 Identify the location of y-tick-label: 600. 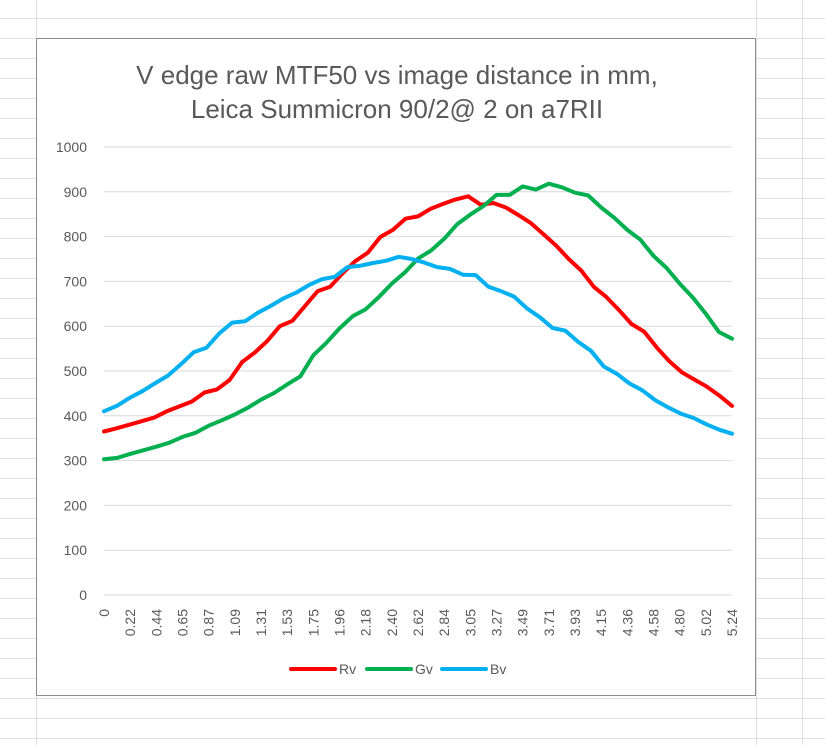
(76, 326).